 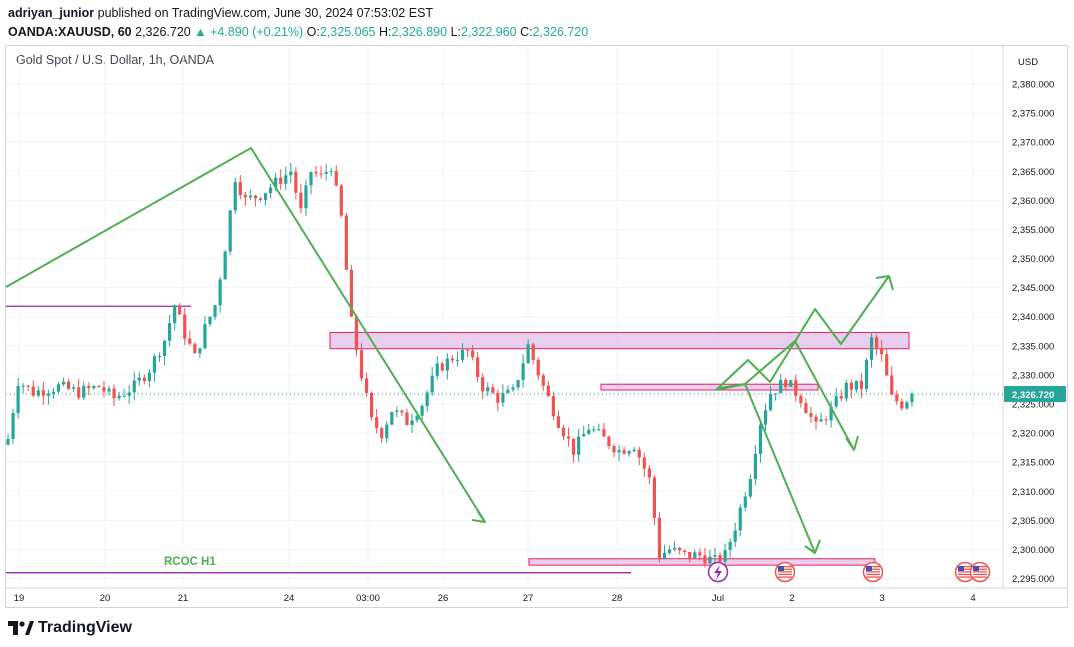 I want to click on price-tag-bg, so click(x=1035, y=393).